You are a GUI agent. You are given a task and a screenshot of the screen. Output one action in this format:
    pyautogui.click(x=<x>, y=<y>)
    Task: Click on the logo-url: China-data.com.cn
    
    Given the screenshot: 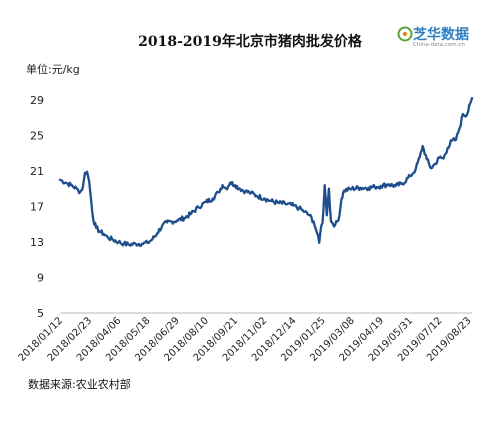 What is the action you would take?
    pyautogui.click(x=439, y=45)
    